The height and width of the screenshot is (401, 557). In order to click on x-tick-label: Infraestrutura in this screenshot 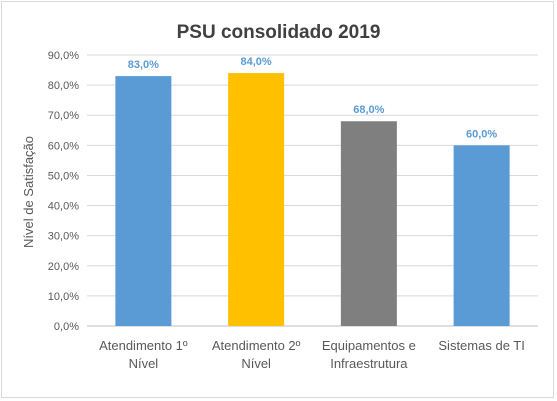, I will do `click(369, 363)`.